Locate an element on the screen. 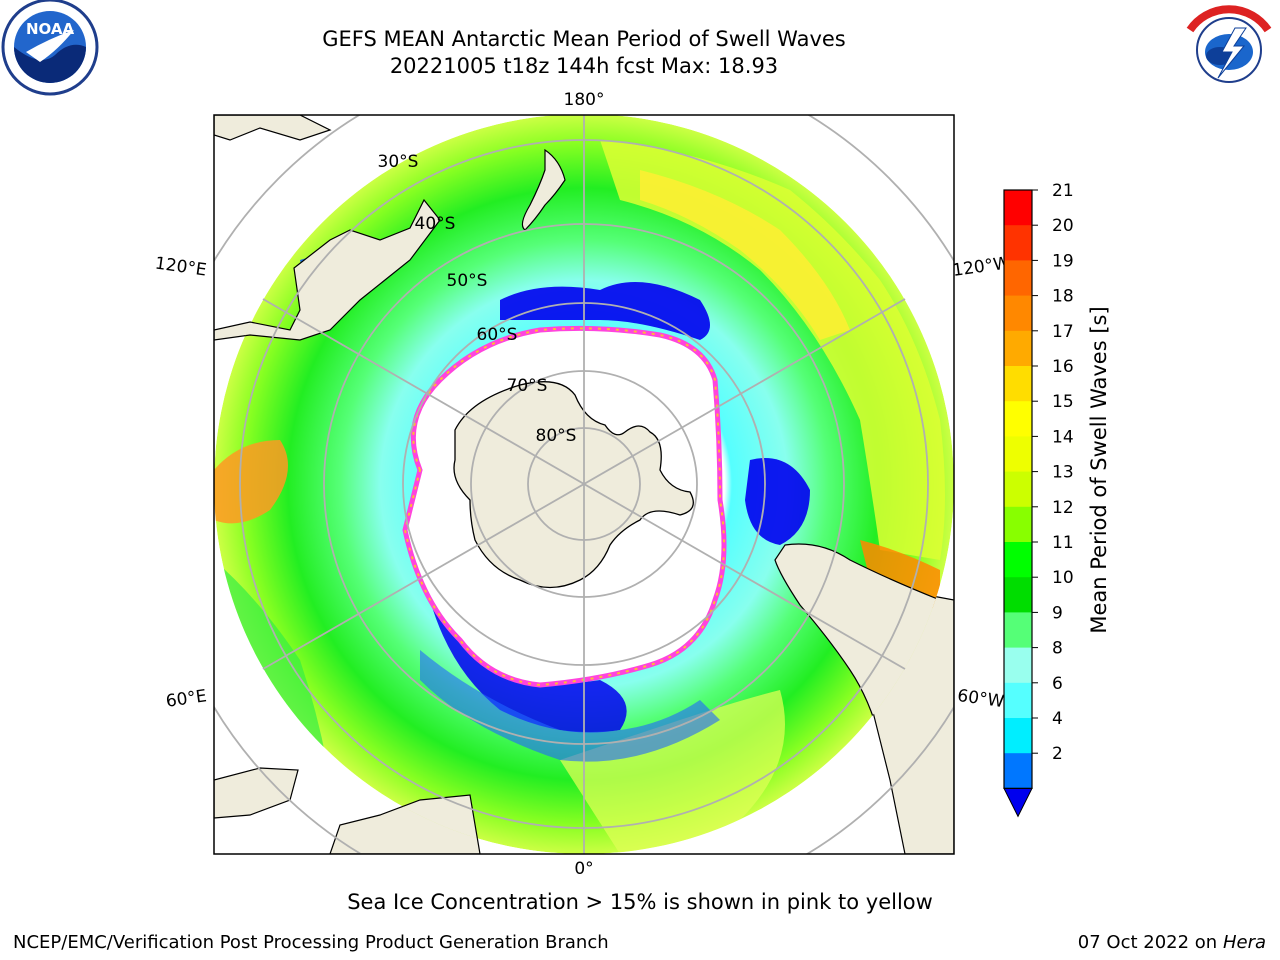  lat-label-70S: 70°S is located at coordinates (527, 386).